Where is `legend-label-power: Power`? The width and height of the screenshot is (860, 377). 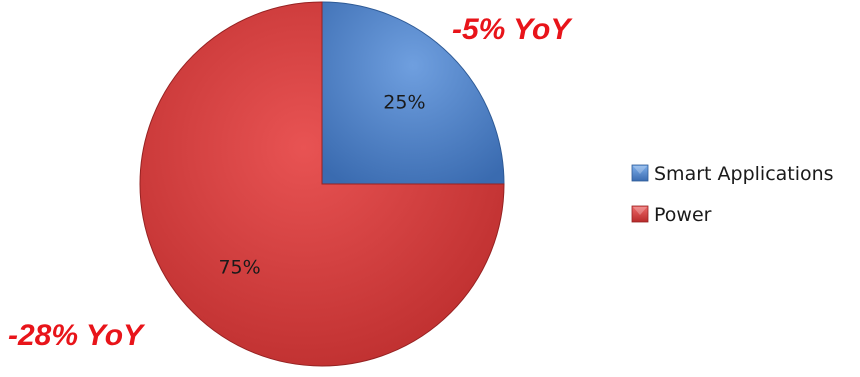 legend-label-power: Power is located at coordinates (683, 215).